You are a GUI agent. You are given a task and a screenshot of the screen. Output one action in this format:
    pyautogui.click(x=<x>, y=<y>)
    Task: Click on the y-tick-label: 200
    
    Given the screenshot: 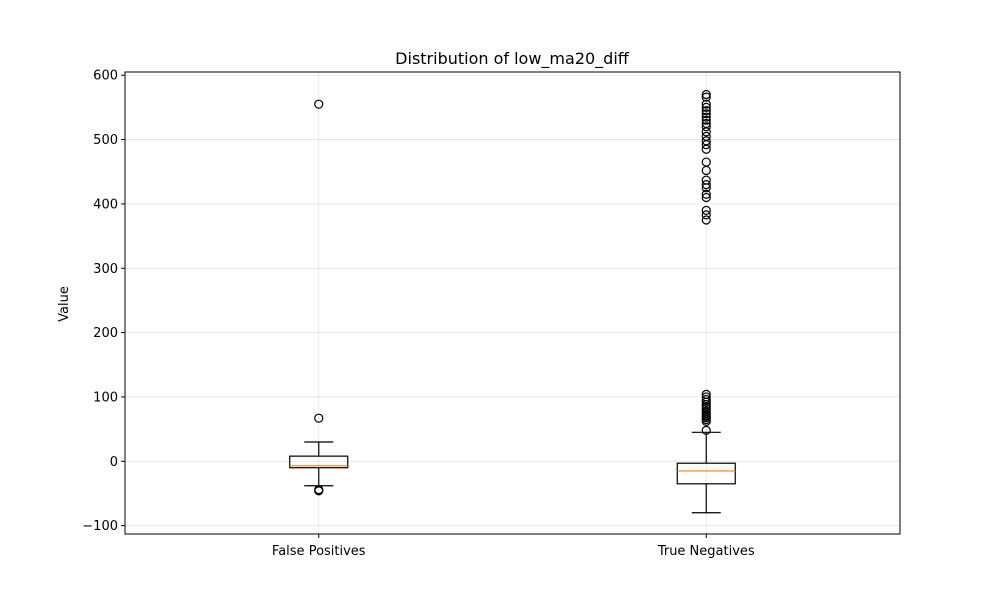 What is the action you would take?
    pyautogui.click(x=105, y=333)
    